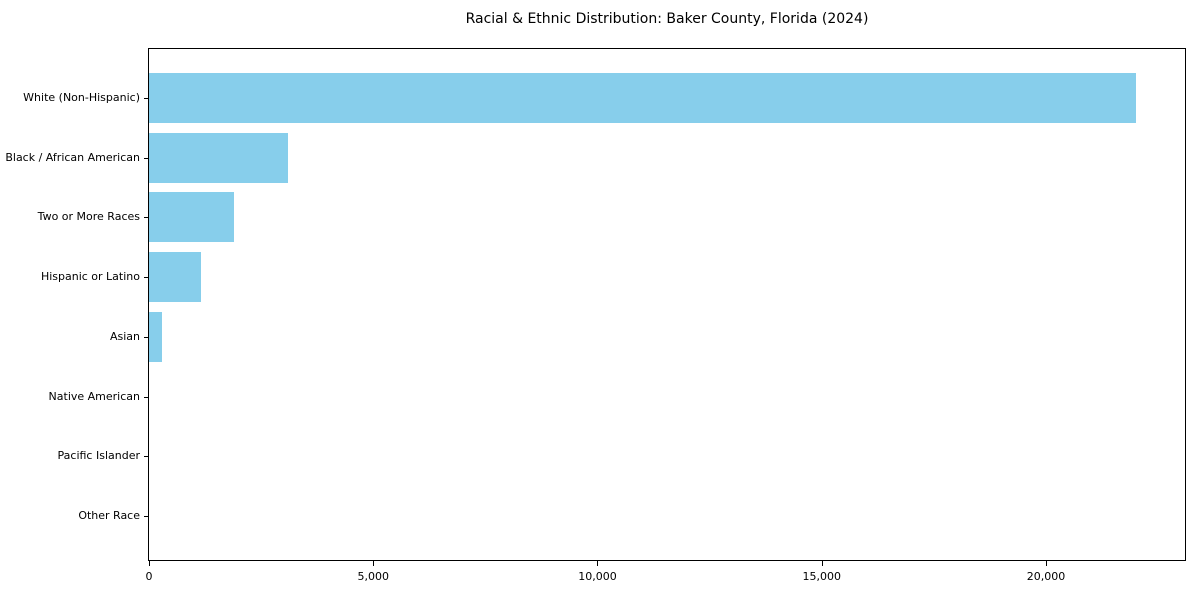 This screenshot has height=600, width=1200. What do you see at coordinates (821, 576) in the screenshot?
I see `x-tick-label: 15,000` at bounding box center [821, 576].